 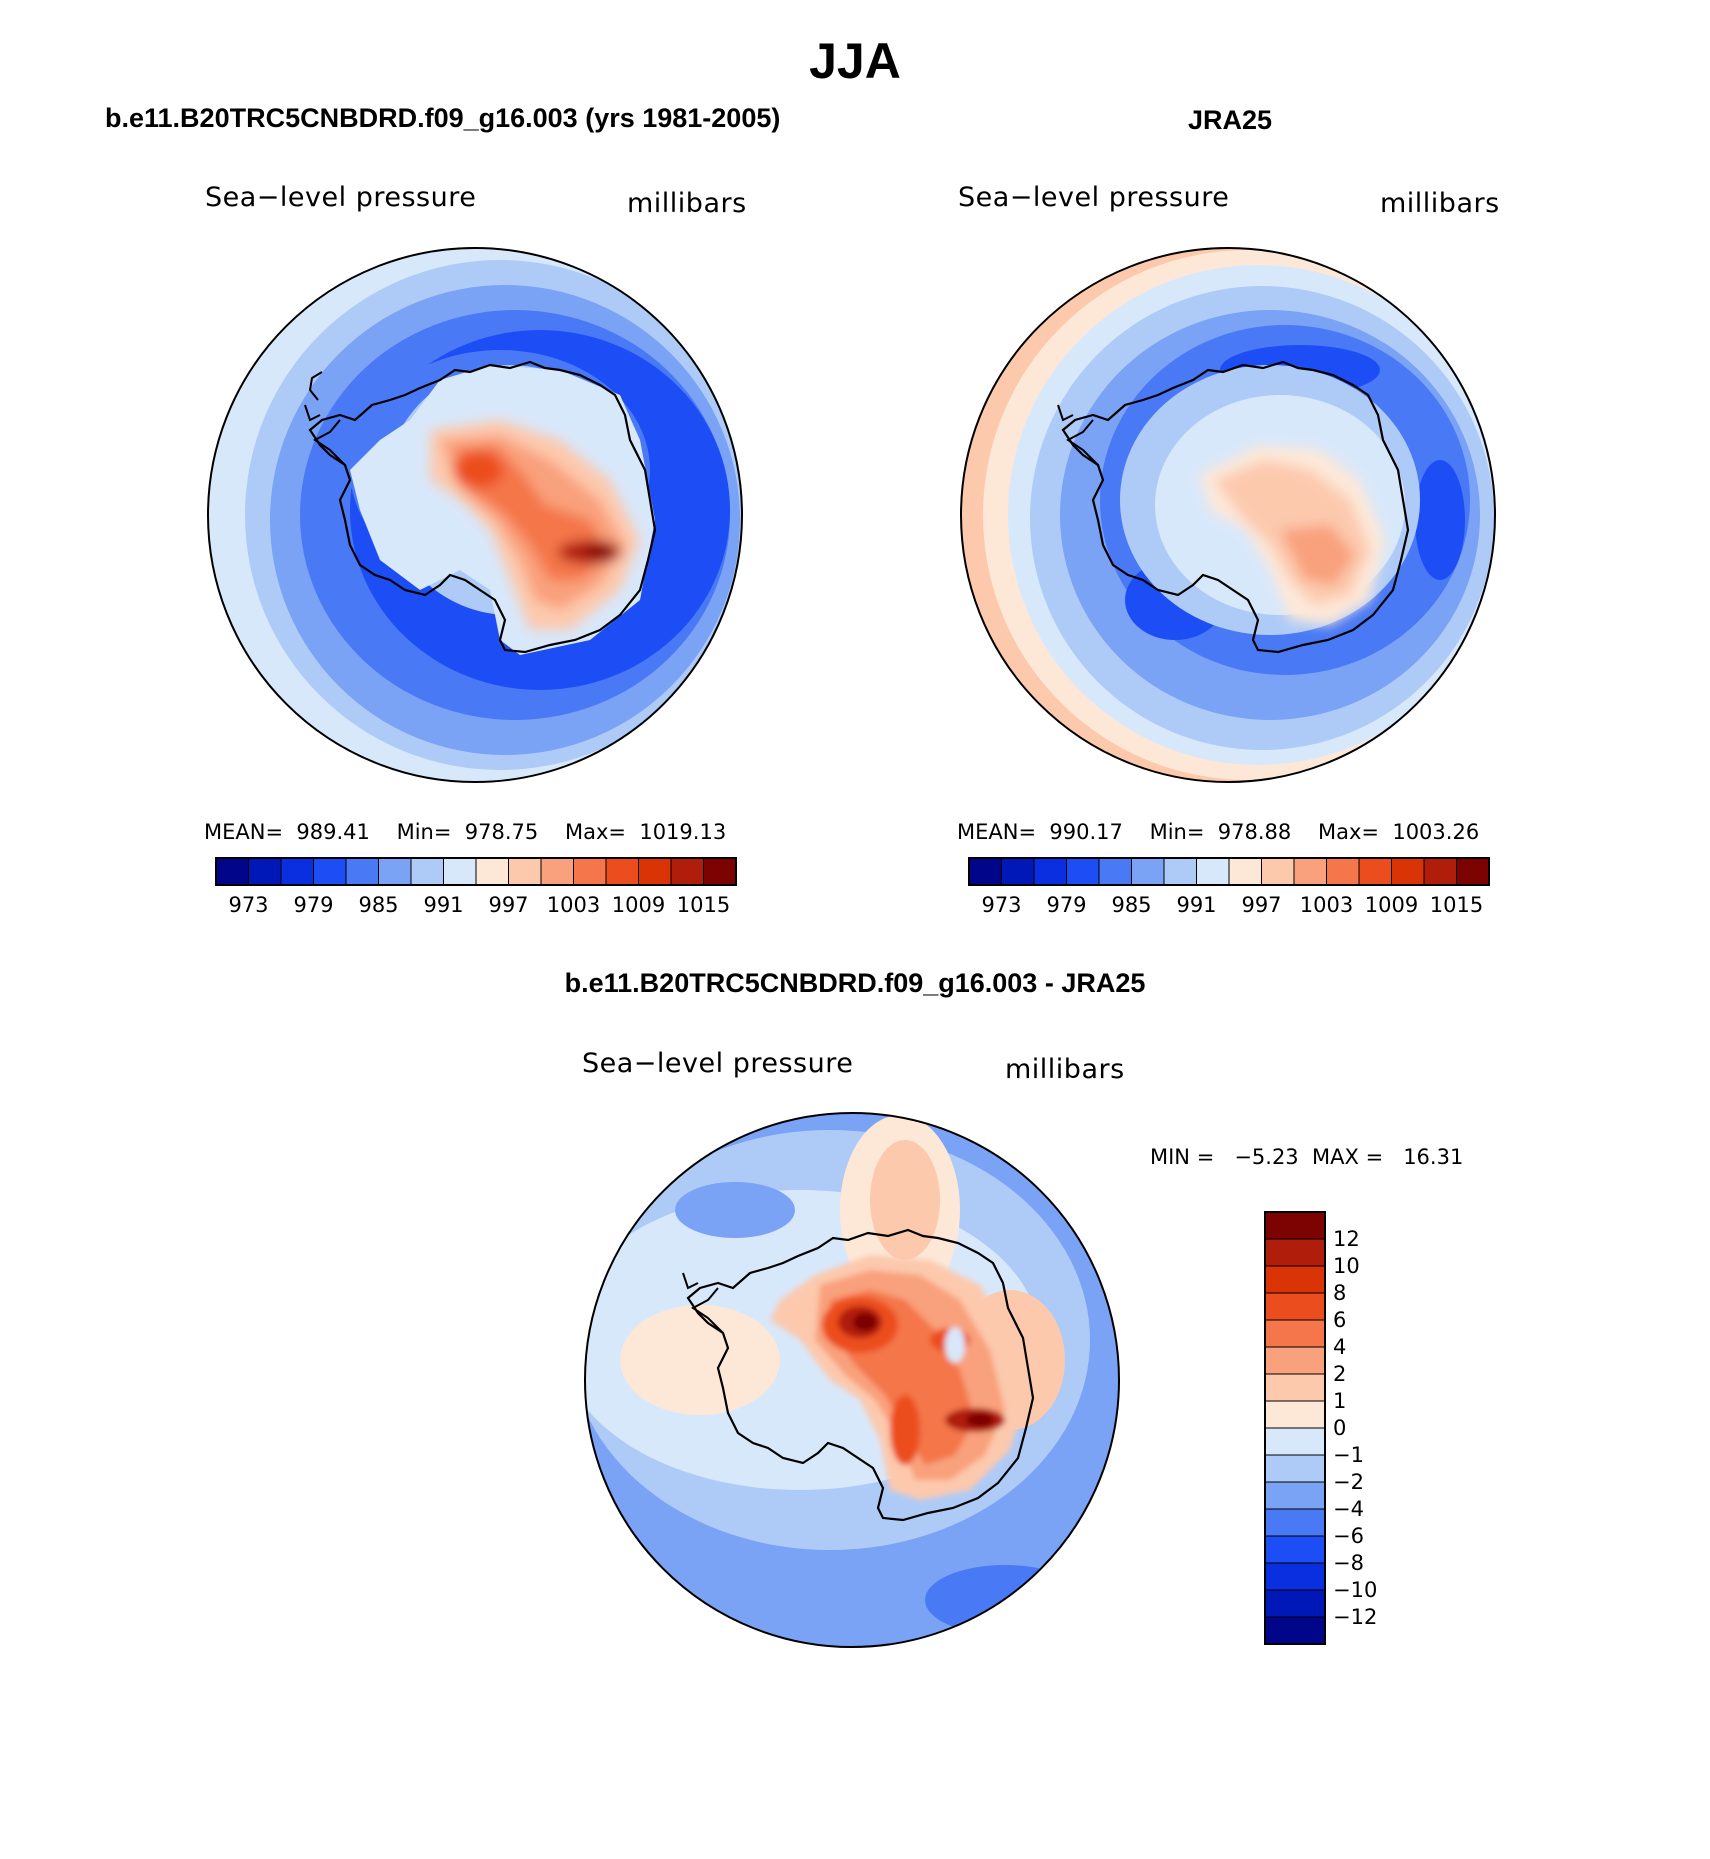 I want to click on obs-stats: MEAN= 990.17 Min= 978.88 Max= 1003.26, so click(x=1218, y=832).